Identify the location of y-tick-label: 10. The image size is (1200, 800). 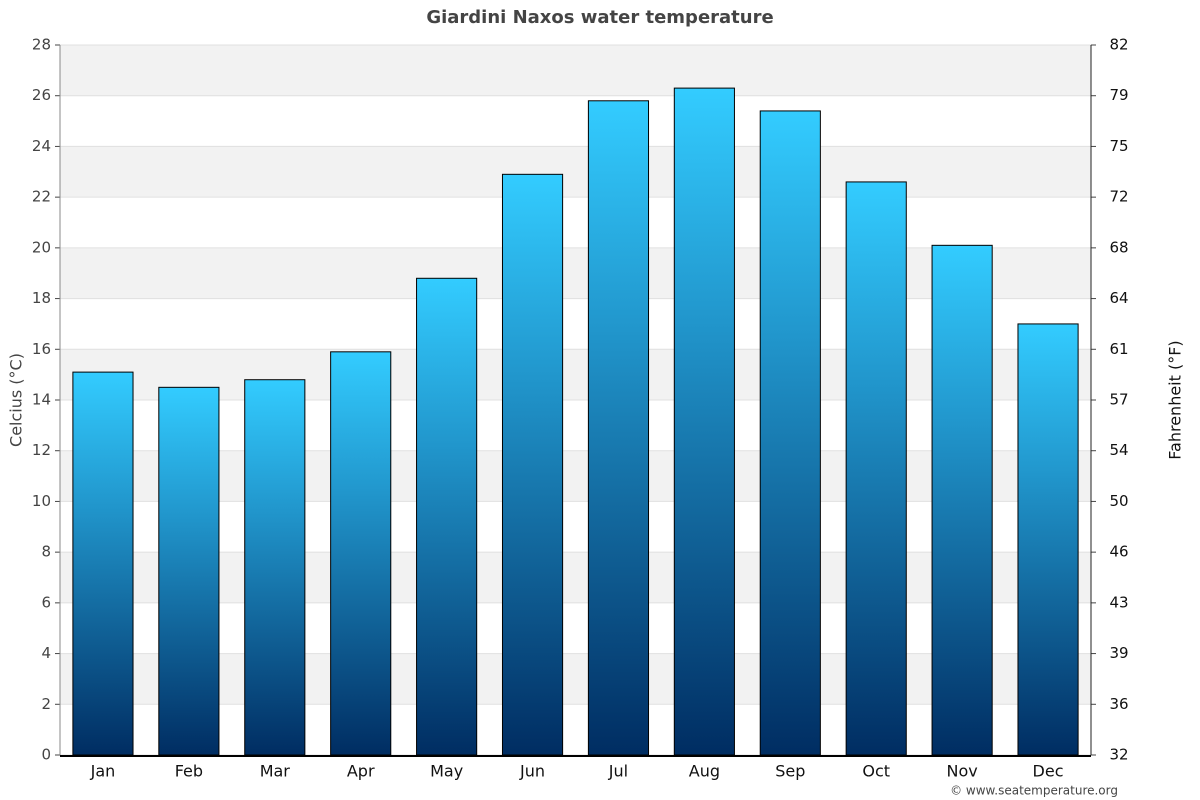
(41, 501).